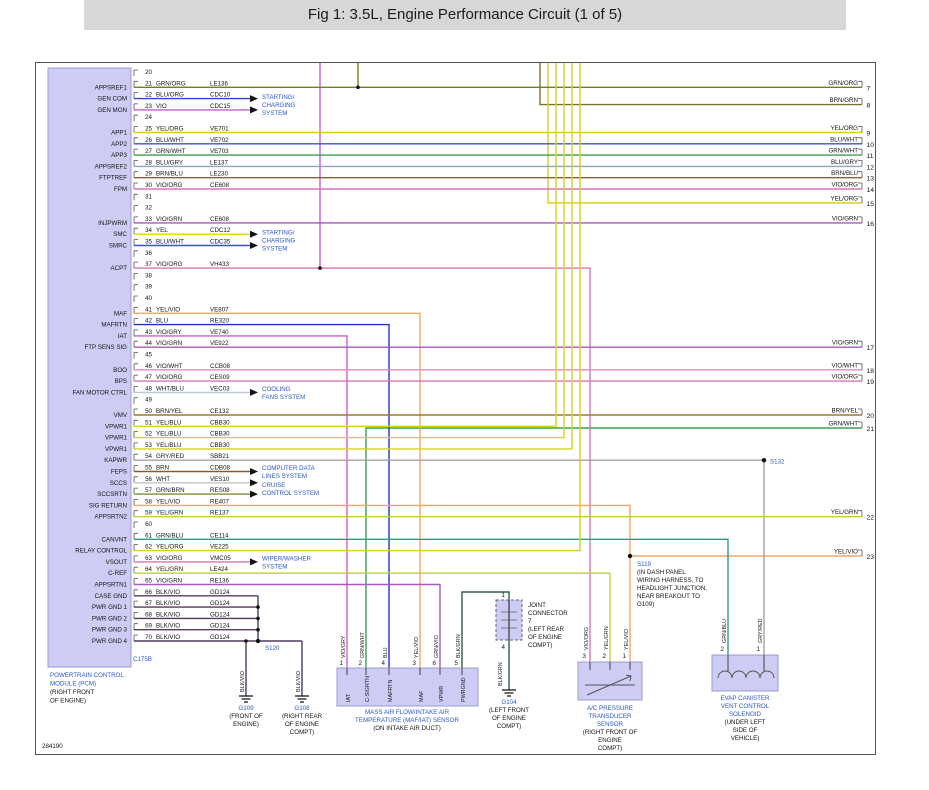  Describe the element at coordinates (120, 370) in the screenshot. I see `pin-name: BOO` at that location.